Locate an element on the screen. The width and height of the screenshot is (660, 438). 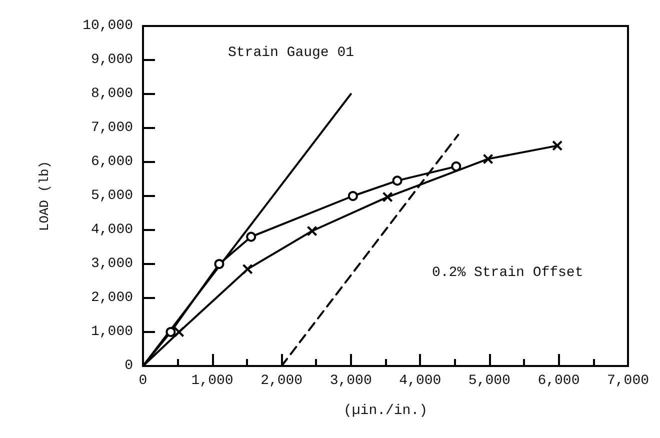
y-tick-label: 3,000 is located at coordinates (111, 264).